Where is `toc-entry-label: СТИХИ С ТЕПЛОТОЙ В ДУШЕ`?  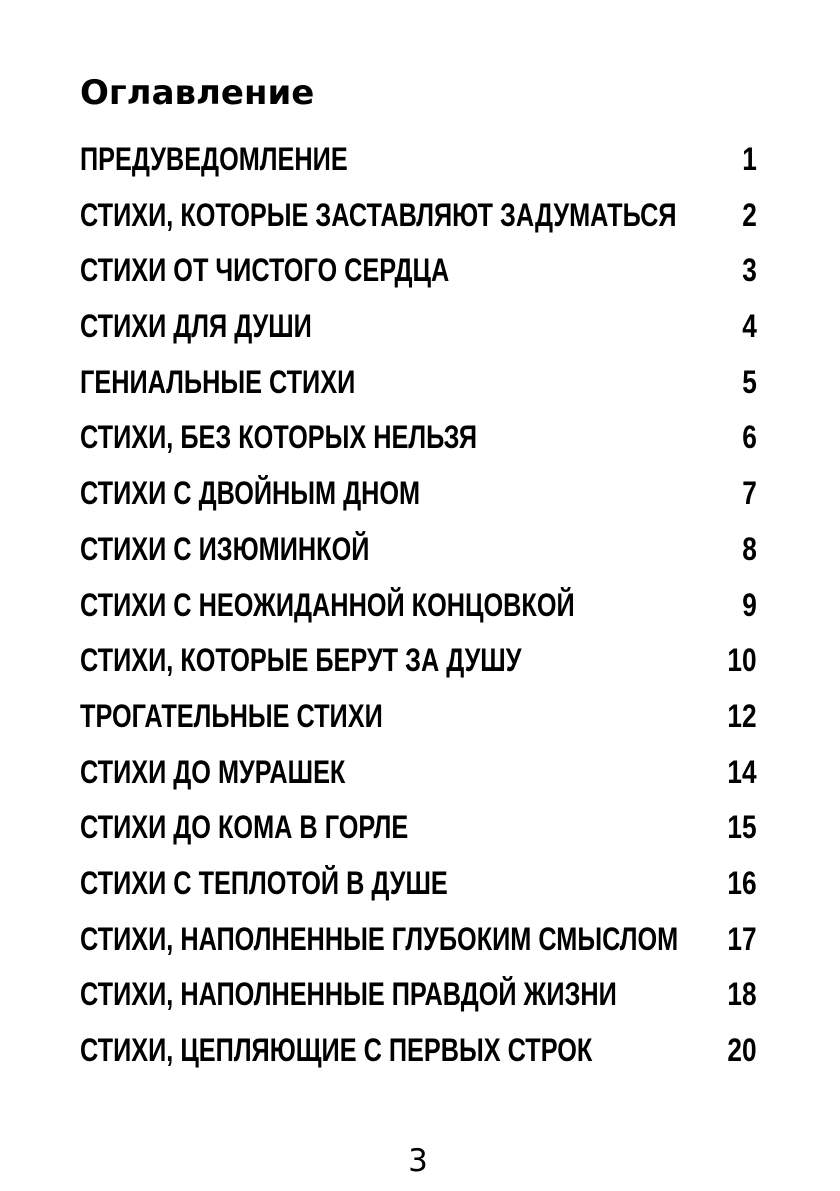
toc-entry-label: СТИХИ С ТЕПЛОТОЙ В ДУШЕ is located at coordinates (264, 882).